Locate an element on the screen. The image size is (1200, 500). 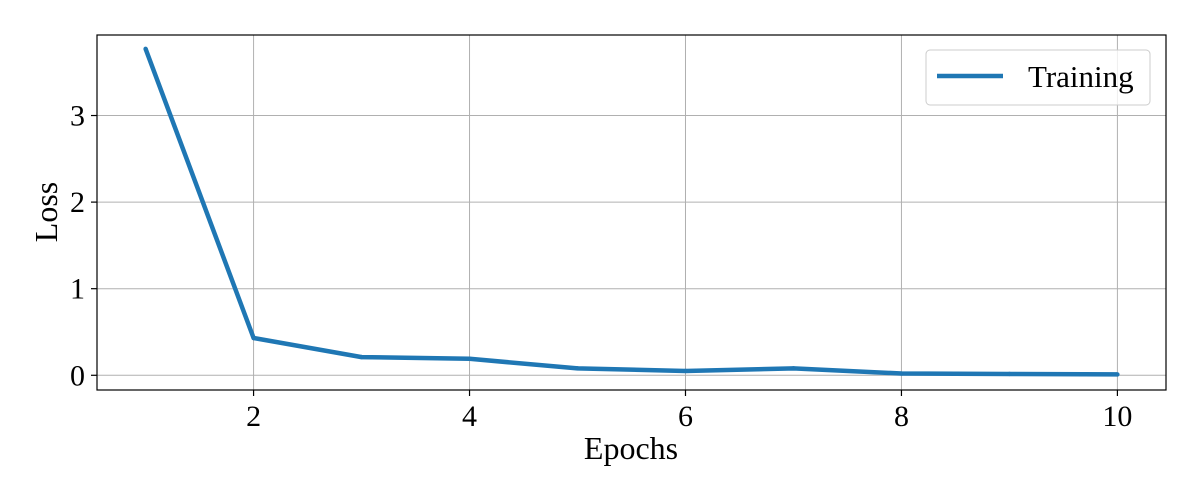
y-axis-label: Loss is located at coordinates (46, 212).